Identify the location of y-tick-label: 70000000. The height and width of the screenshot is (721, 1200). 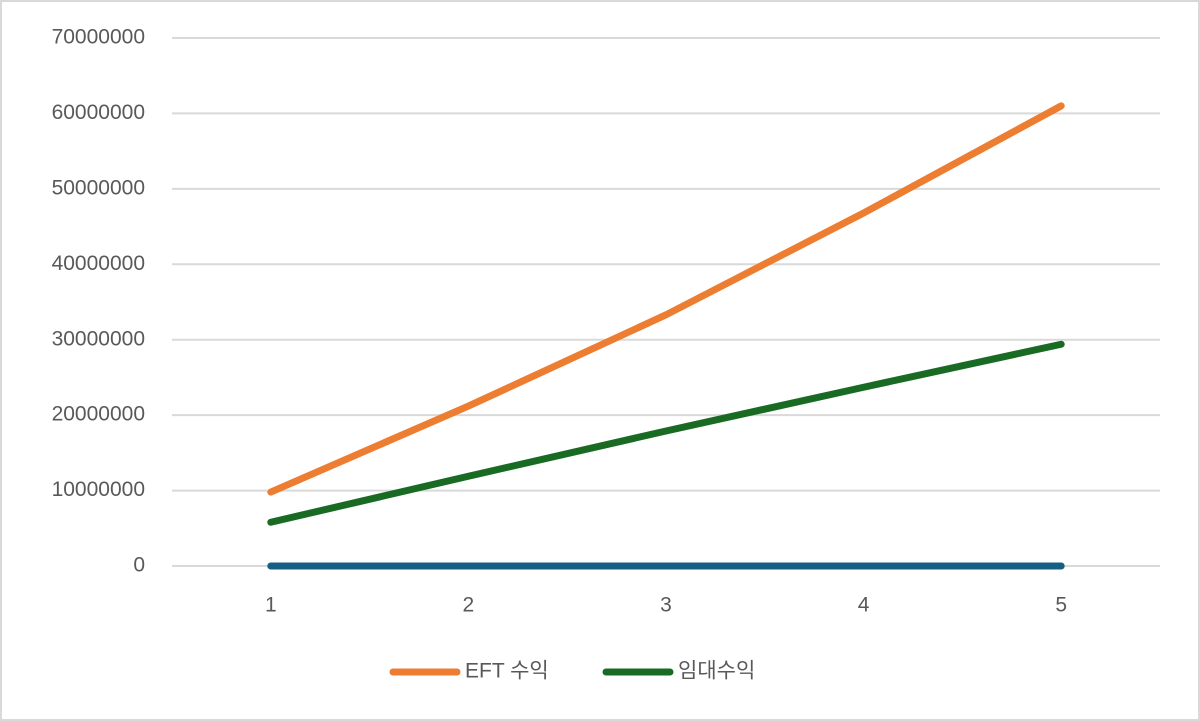
(98, 37).